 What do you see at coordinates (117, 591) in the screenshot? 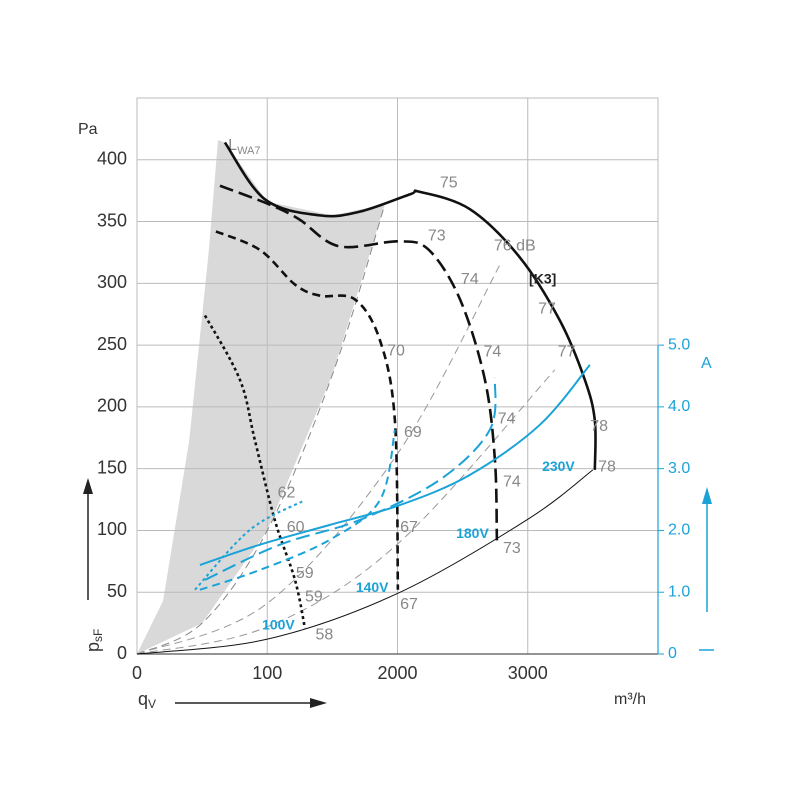
I see `y-tick-label: 50` at bounding box center [117, 591].